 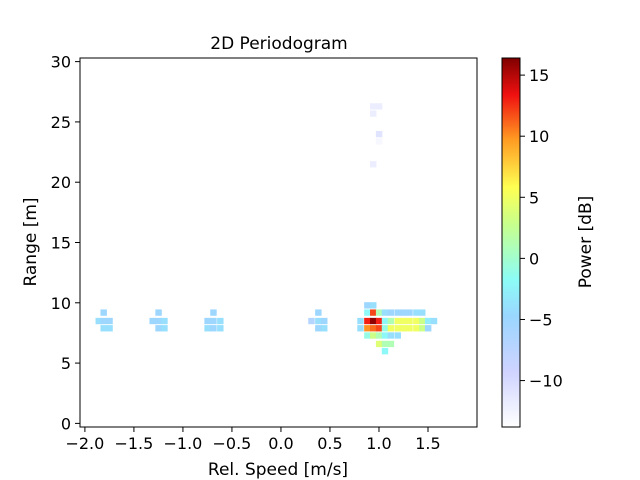 What do you see at coordinates (133, 443) in the screenshot?
I see `x-tick-label: −1.5` at bounding box center [133, 443].